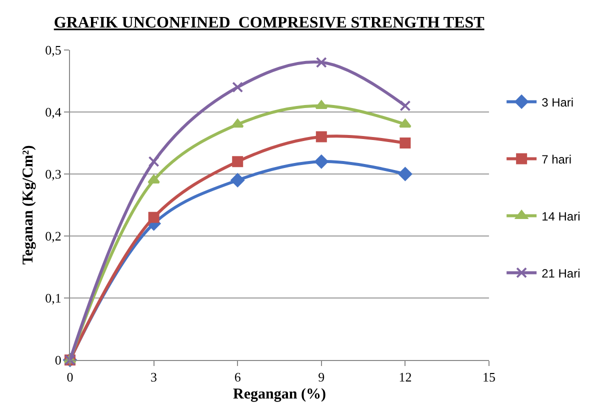 The image size is (598, 410). What do you see at coordinates (405, 377) in the screenshot?
I see `x-tick-label: 12` at bounding box center [405, 377].